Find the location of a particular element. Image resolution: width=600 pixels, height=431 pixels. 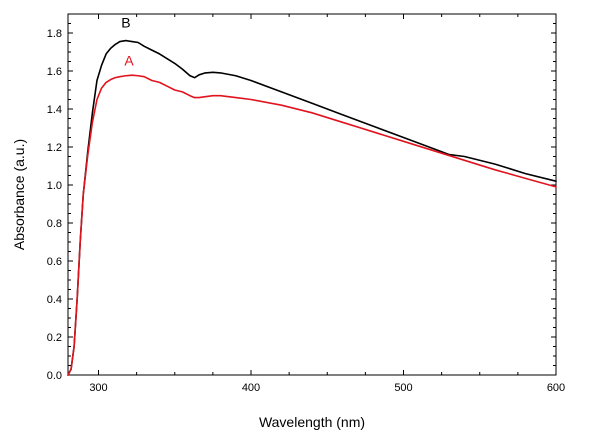

x-axis-title: Wavelength (nm) is located at coordinates (312, 422).